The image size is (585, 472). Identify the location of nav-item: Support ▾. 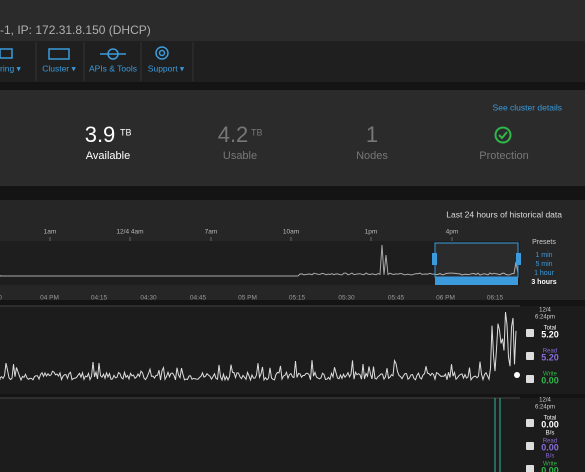
(166, 68).